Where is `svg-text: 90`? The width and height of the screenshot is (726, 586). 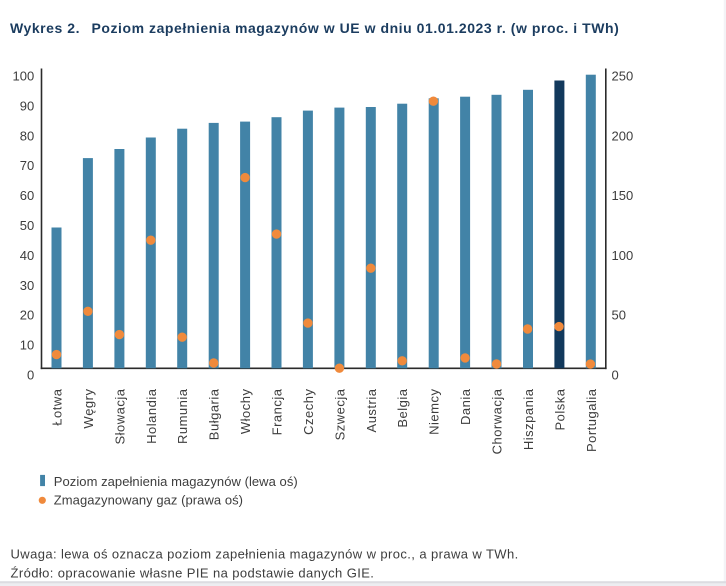 svg-text: 90 is located at coordinates (27, 105).